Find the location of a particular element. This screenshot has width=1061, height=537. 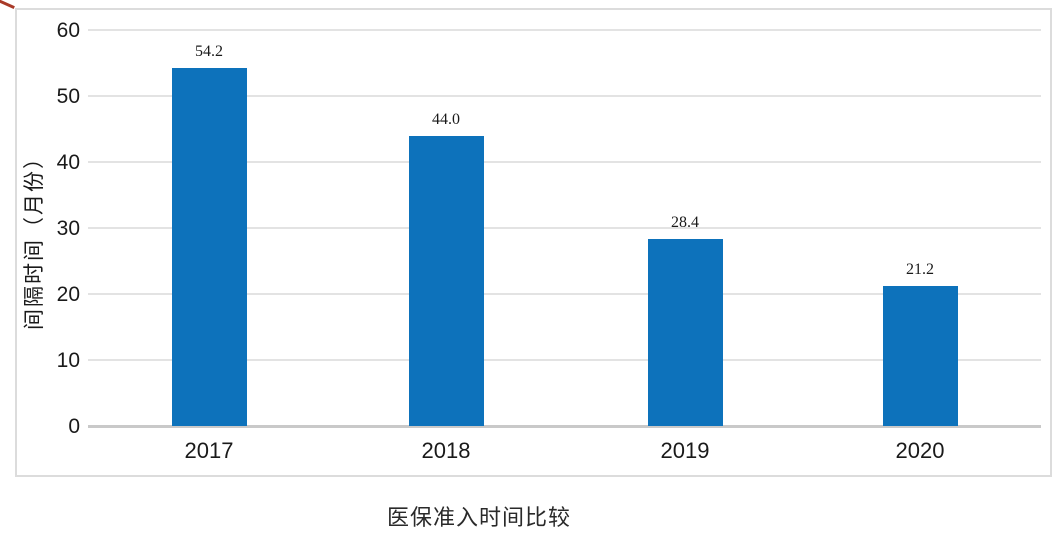

x-tick-label-2017: 2017 is located at coordinates (209, 450).